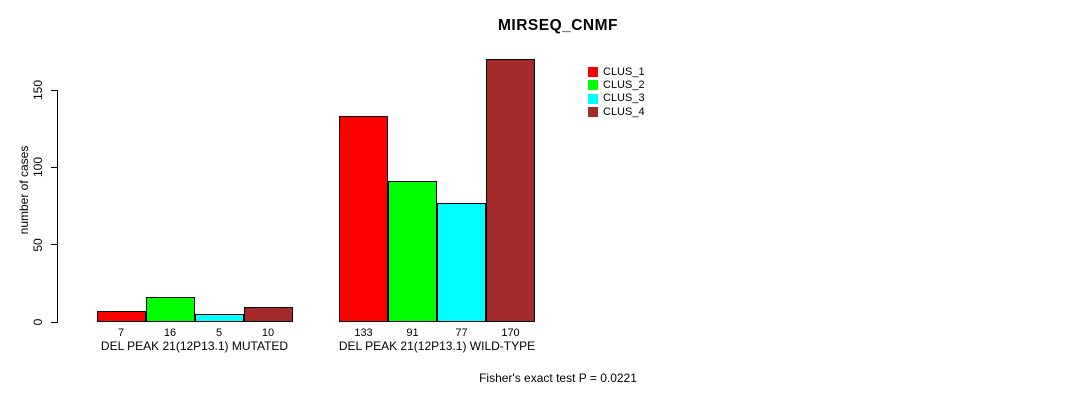 This screenshot has width=1090, height=400. I want to click on y-tick-label: 100, so click(38, 167).